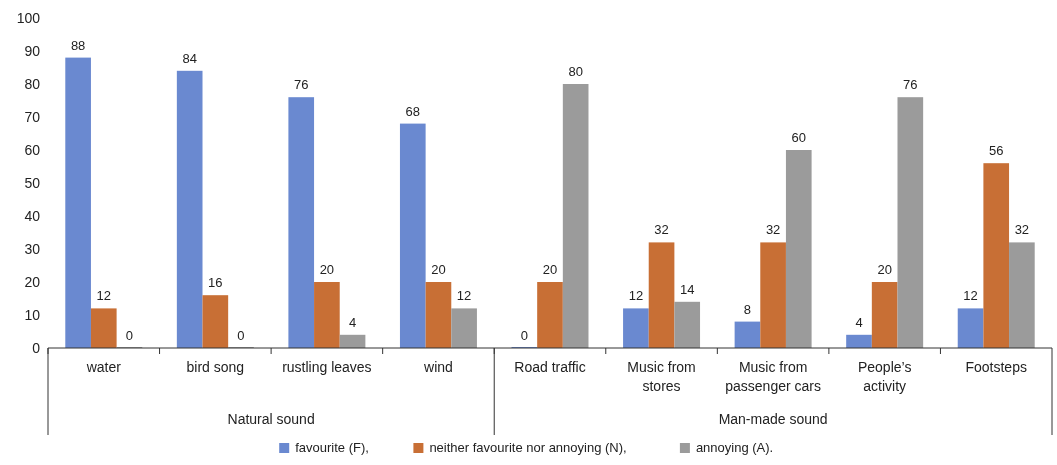 Image resolution: width=1057 pixels, height=465 pixels. What do you see at coordinates (189, 58) in the screenshot?
I see `data-label: 84` at bounding box center [189, 58].